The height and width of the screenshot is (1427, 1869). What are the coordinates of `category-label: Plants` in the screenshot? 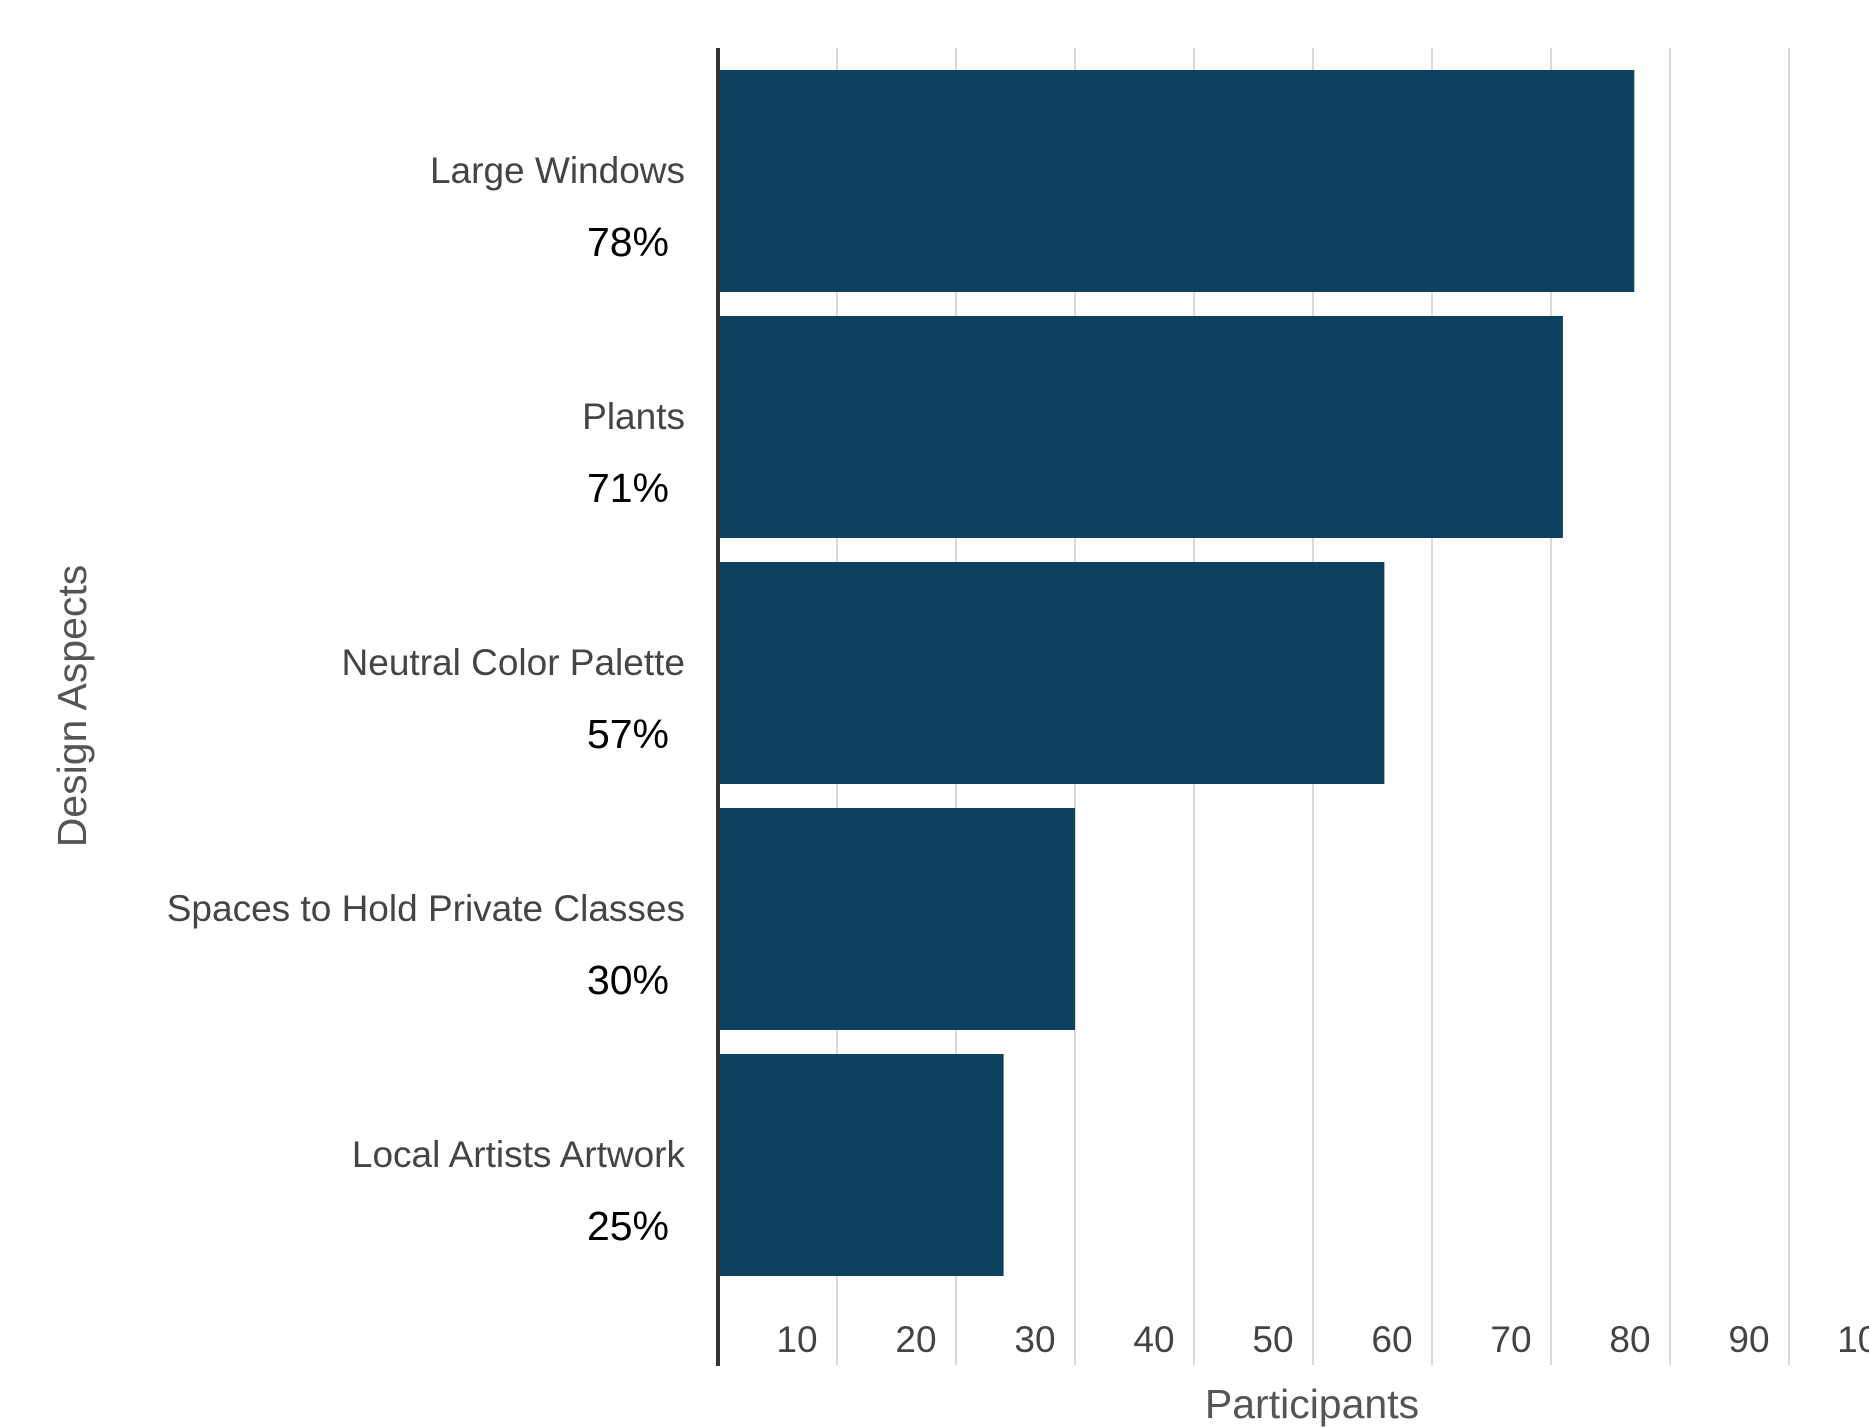 It's located at (633, 416).